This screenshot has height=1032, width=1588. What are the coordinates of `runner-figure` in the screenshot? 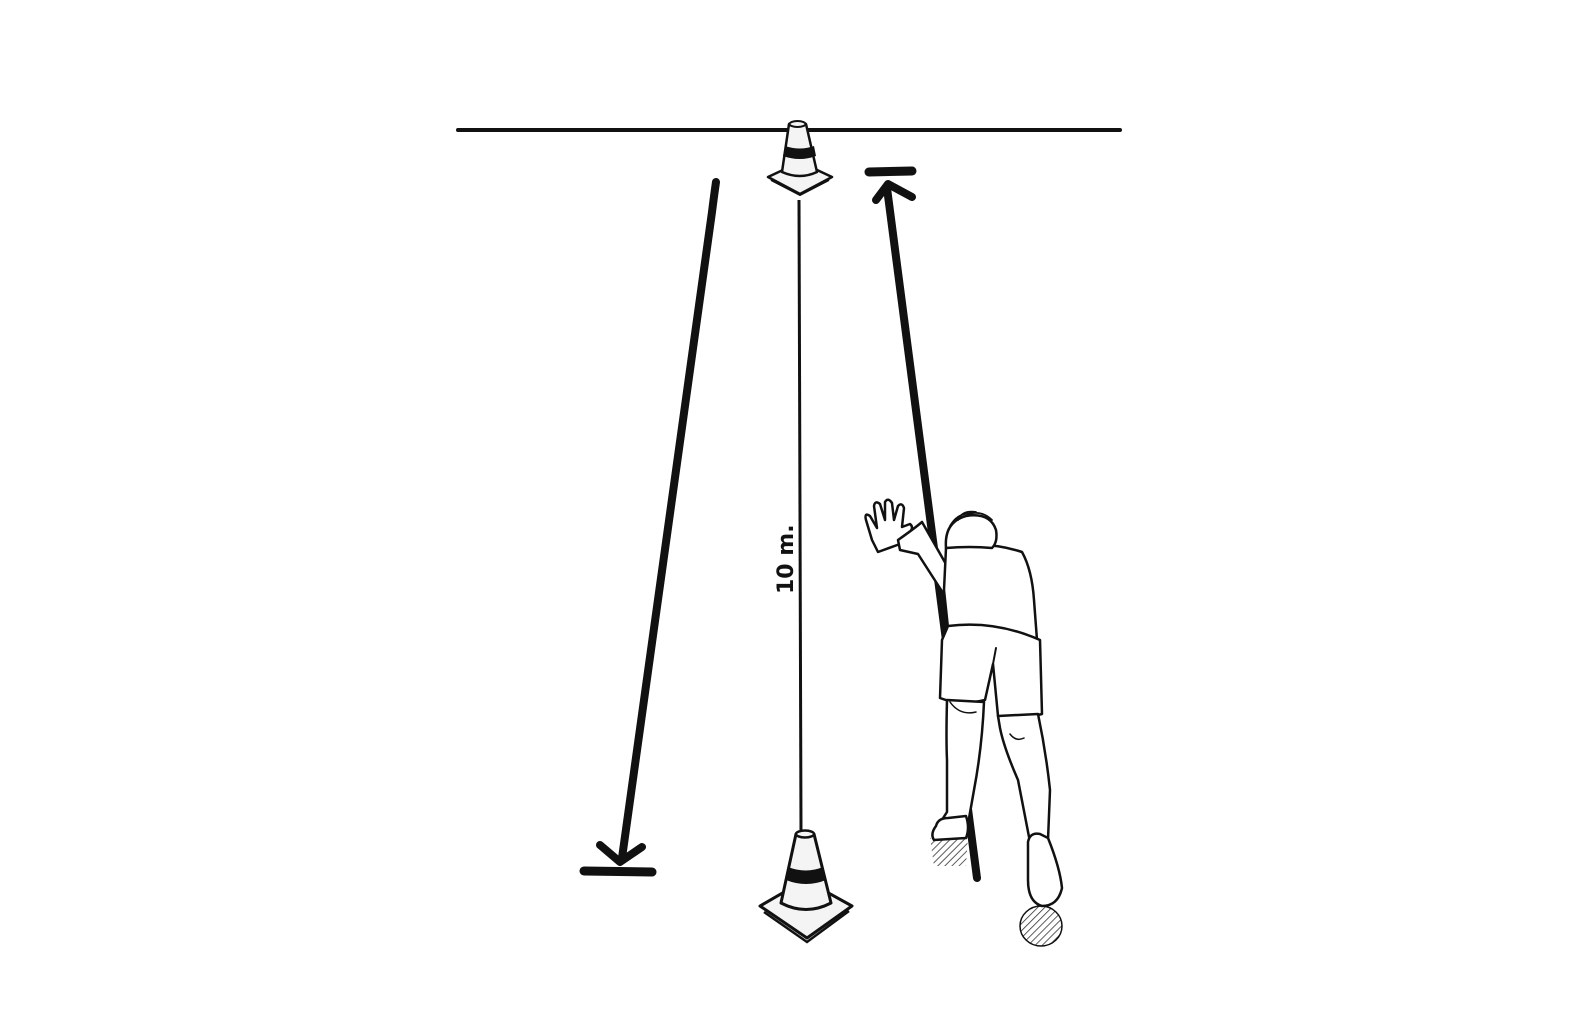 It's located at (964, 722).